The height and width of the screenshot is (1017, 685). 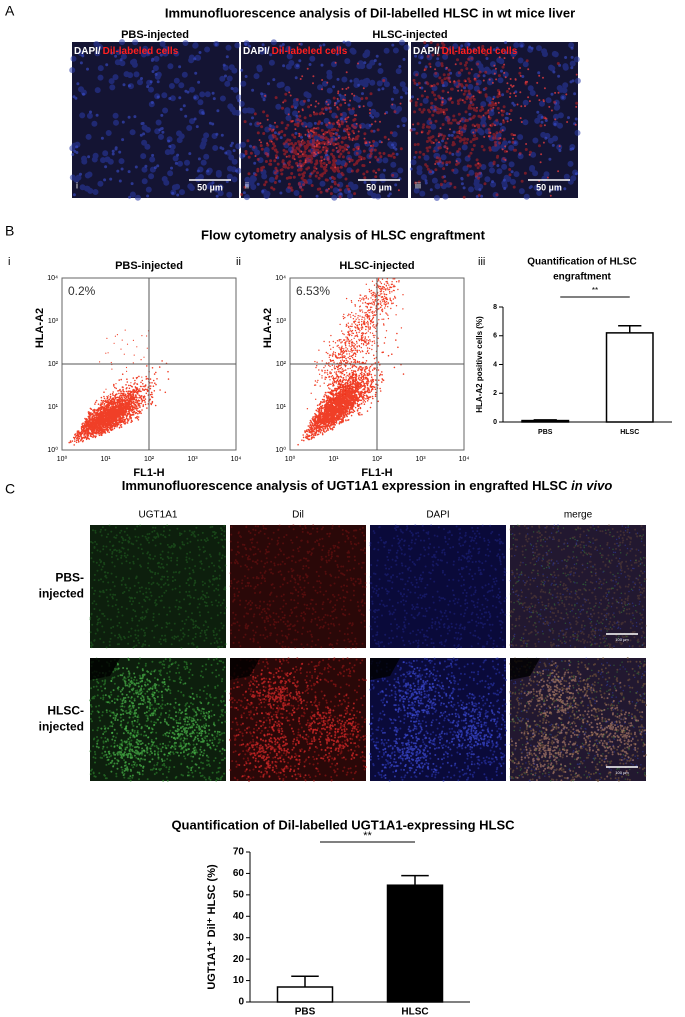 I want to click on x-tick-label: 10⁴, so click(x=236, y=459).